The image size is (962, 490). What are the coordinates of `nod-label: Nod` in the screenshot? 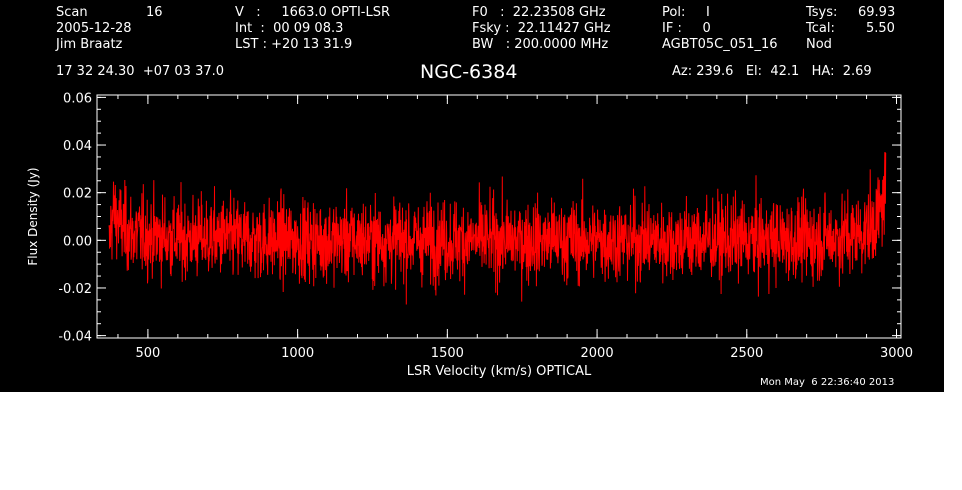 It's located at (819, 44).